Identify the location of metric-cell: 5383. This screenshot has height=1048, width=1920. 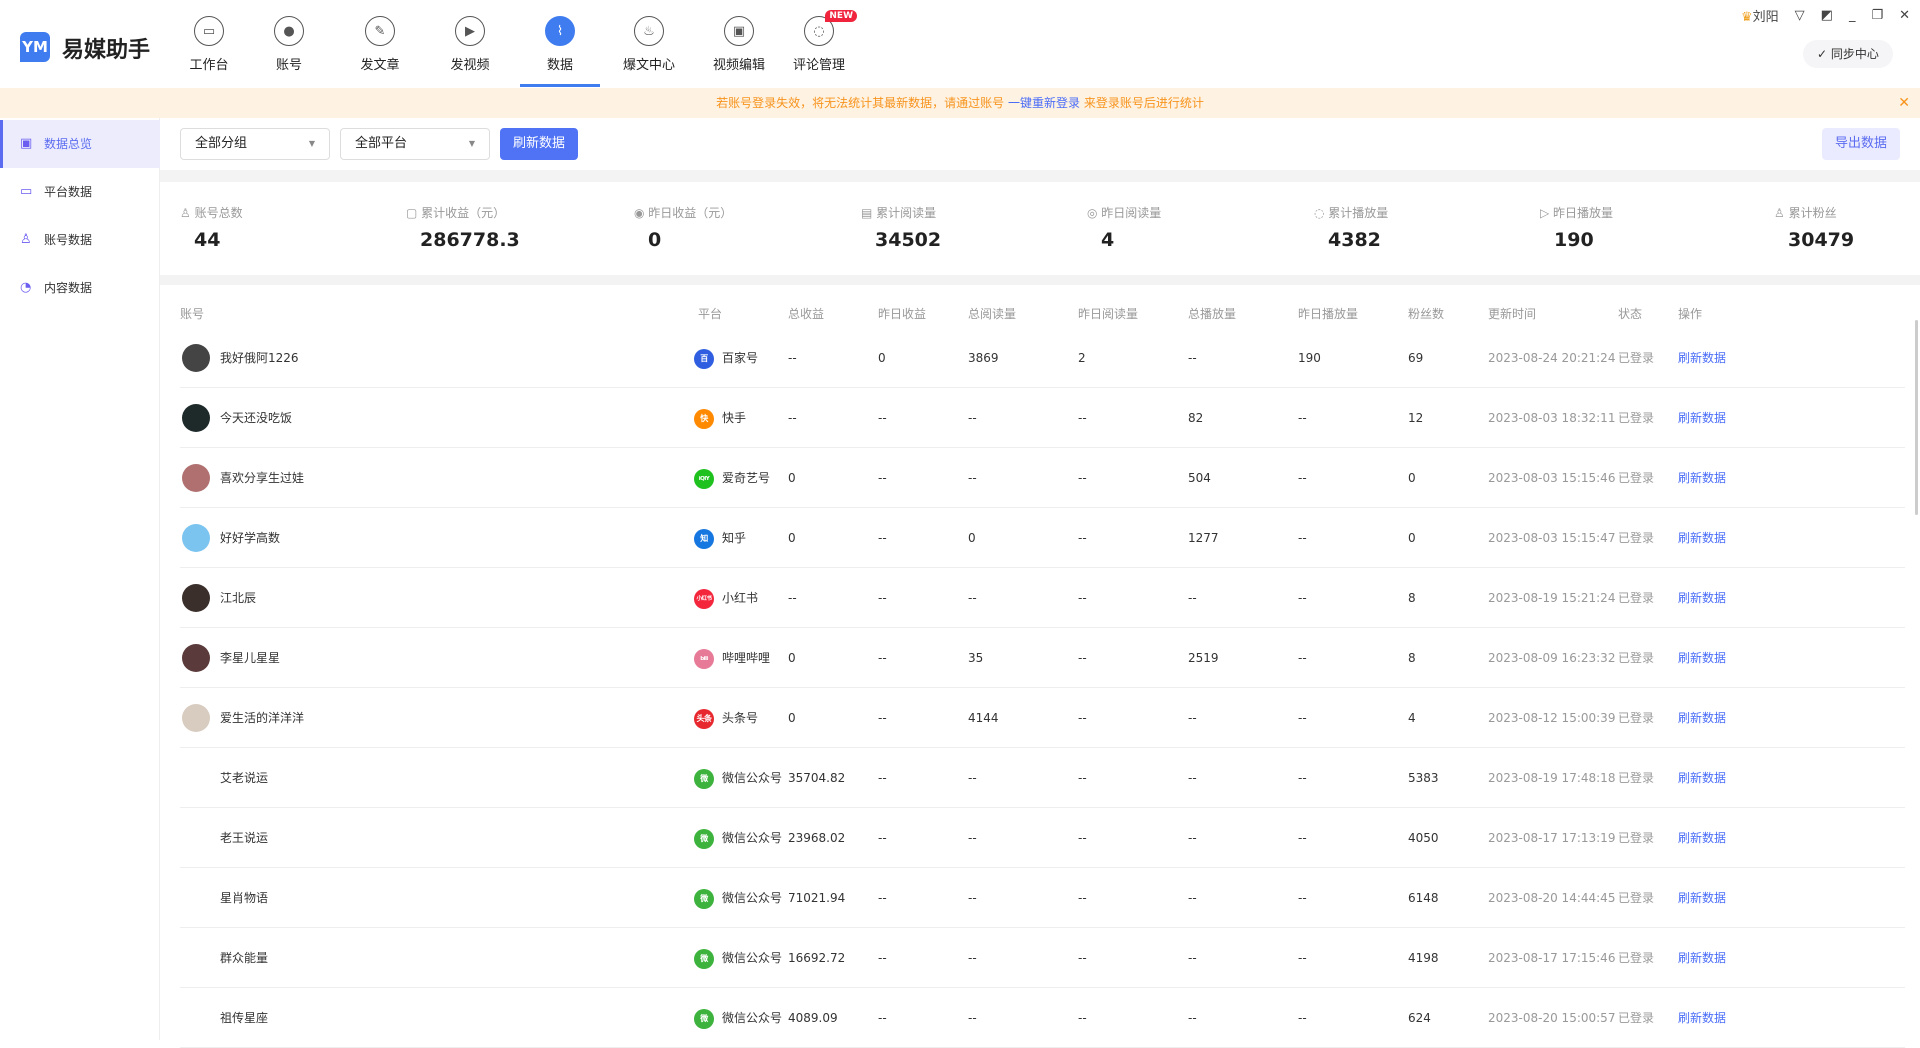
(1423, 778).